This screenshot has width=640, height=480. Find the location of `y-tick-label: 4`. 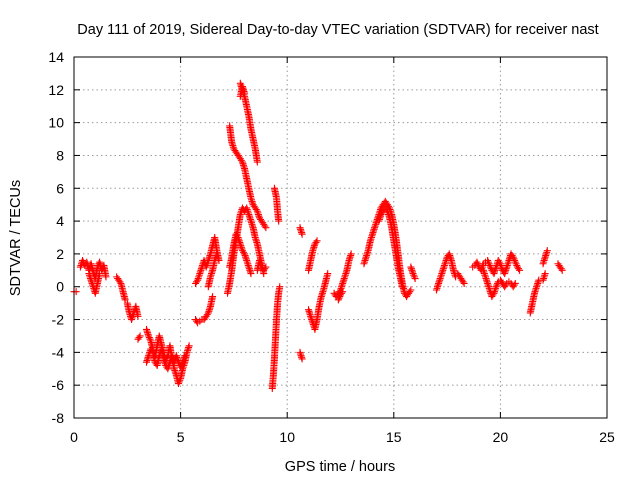

y-tick-label: 4 is located at coordinates (60, 221).